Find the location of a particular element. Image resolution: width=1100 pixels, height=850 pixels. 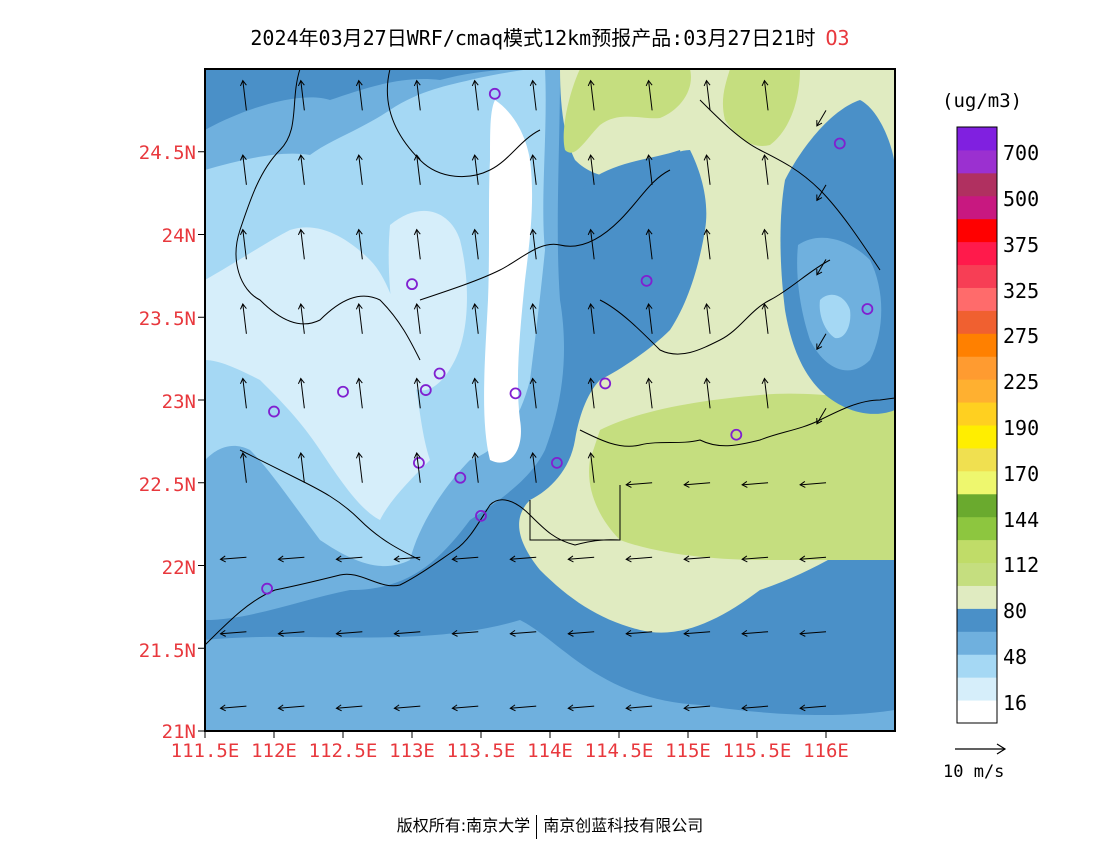

legend-unit: (ug/m3) is located at coordinates (982, 101).